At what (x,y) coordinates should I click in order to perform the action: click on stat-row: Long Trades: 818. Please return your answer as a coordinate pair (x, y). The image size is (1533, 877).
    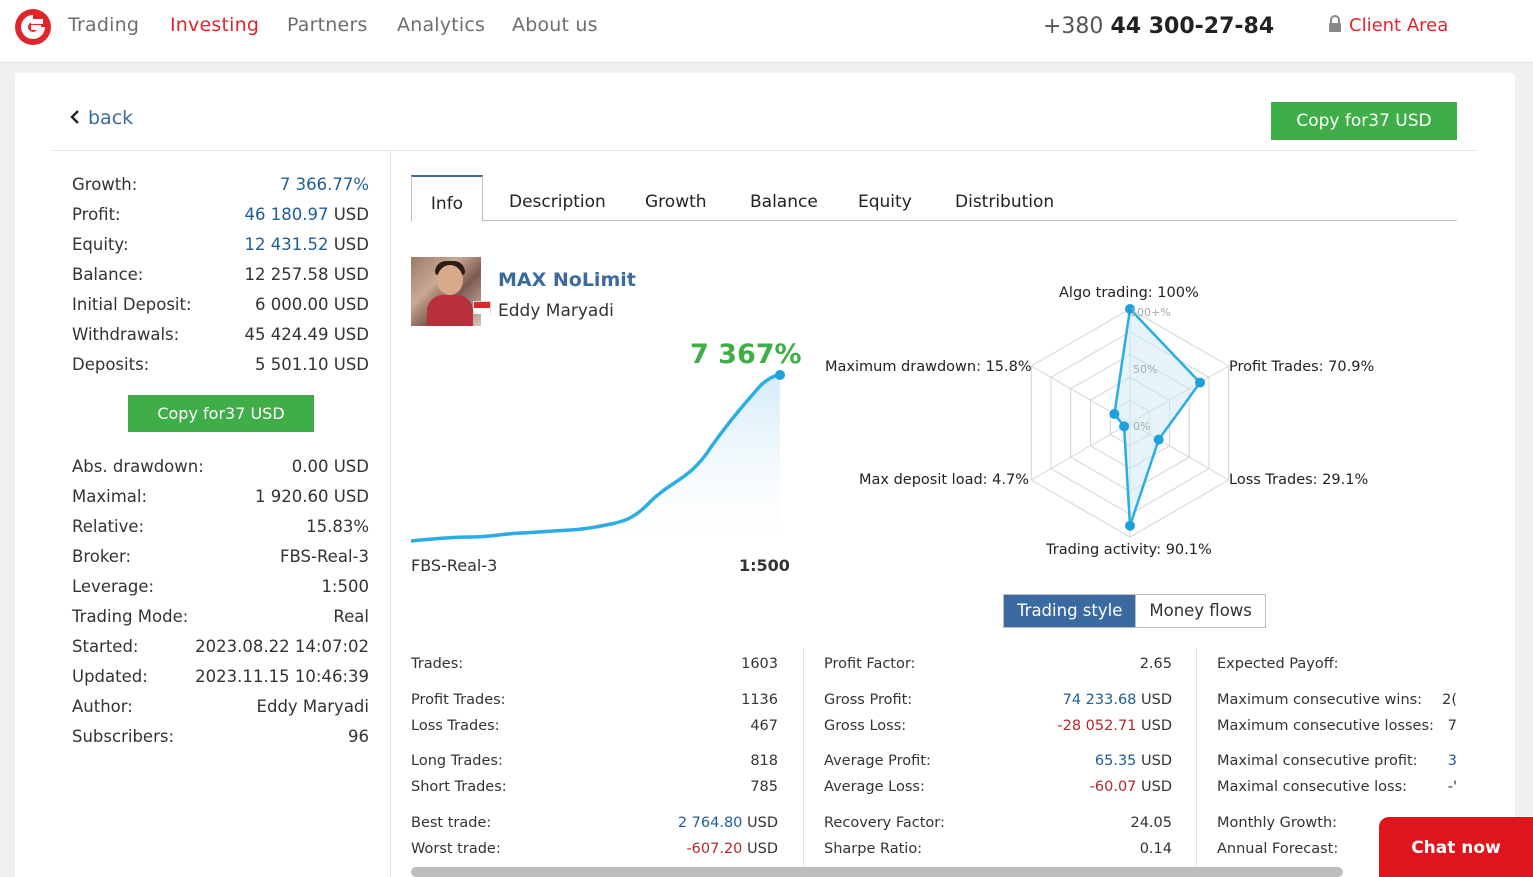
    Looking at the image, I should click on (594, 763).